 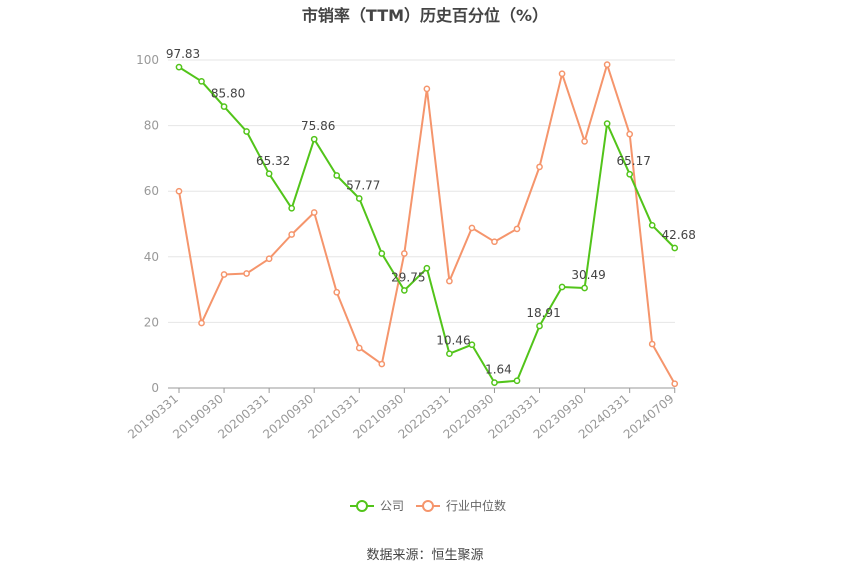 What do you see at coordinates (476, 505) in the screenshot?
I see `legend-label: 行业中位数` at bounding box center [476, 505].